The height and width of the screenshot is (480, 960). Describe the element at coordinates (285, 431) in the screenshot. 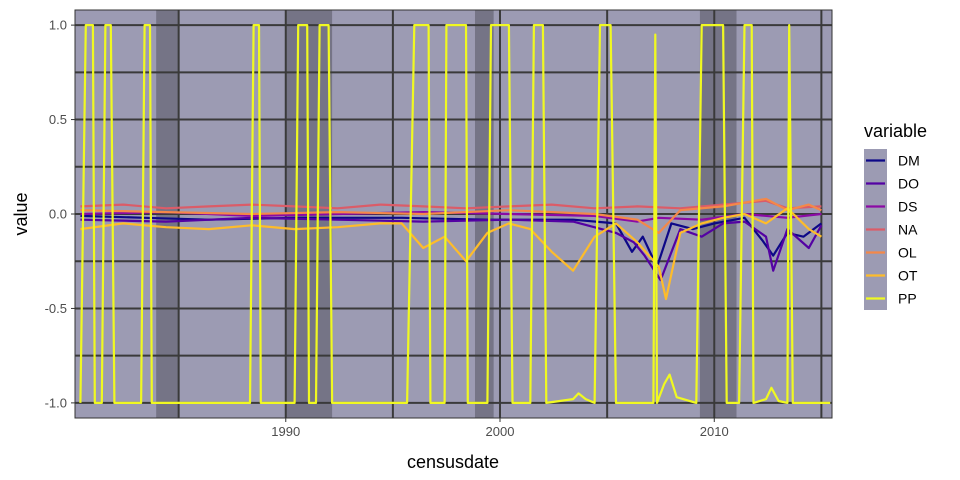

I see `x-tick-label: 1990` at that location.